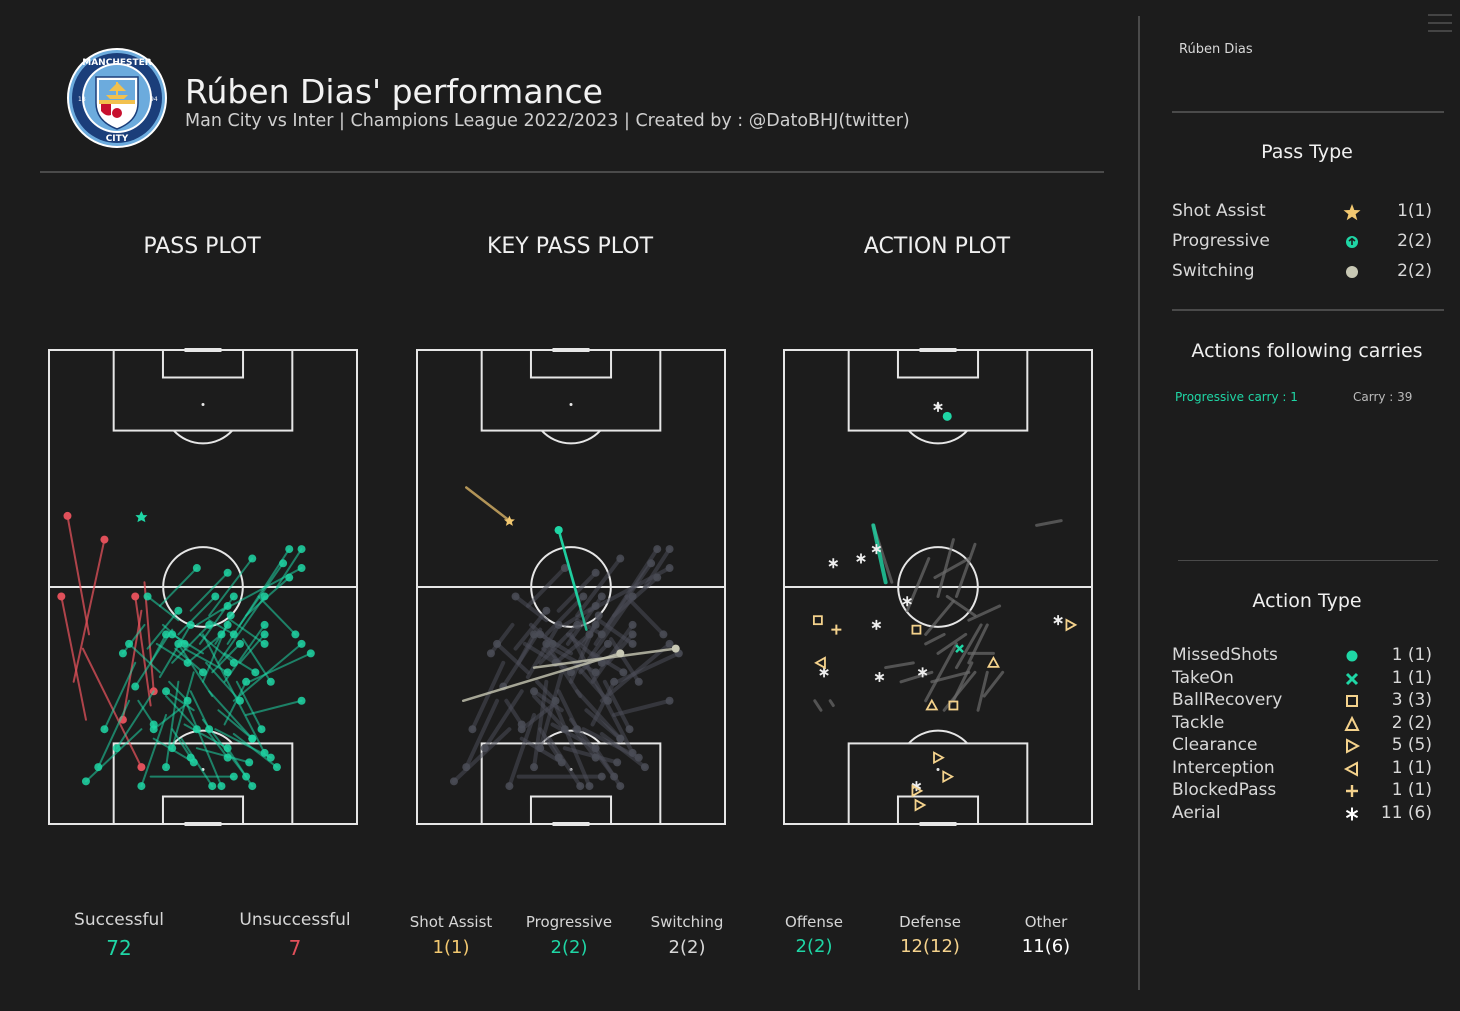  I want to click on pass-type-title: Pass Type, so click(1307, 152).